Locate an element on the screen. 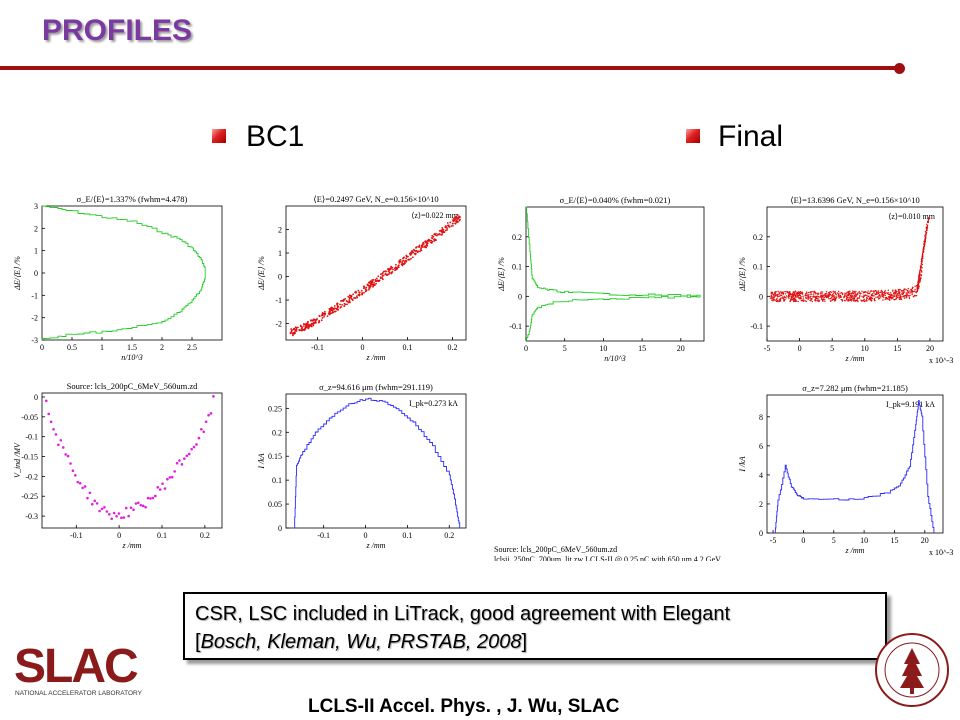 This screenshot has height=720, width=960. x-tick-label: 0.5 is located at coordinates (72, 347).